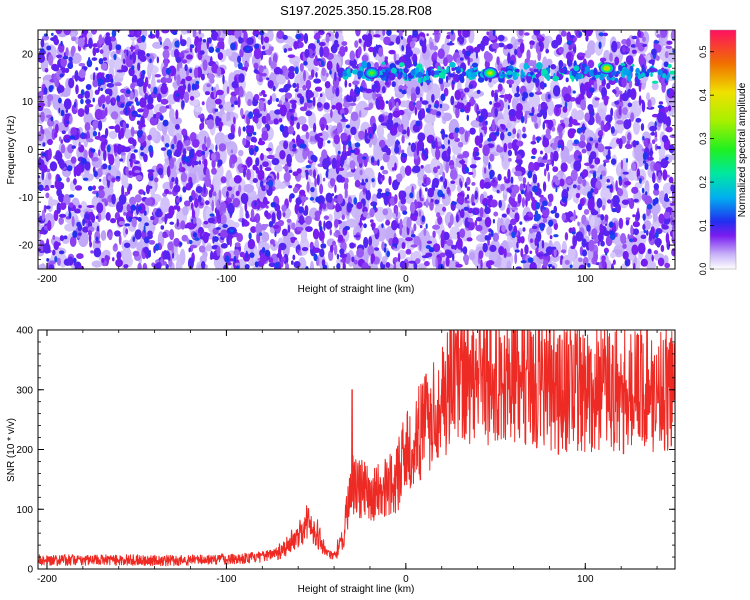 The width and height of the screenshot is (750, 600). Describe the element at coordinates (26, 198) in the screenshot. I see `y-tick-label: -10` at that location.